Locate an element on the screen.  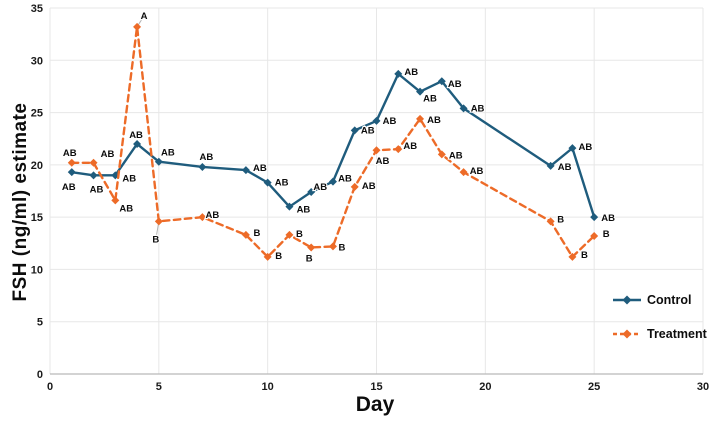
significance-label-treatment-day-12: B is located at coordinates (309, 258).